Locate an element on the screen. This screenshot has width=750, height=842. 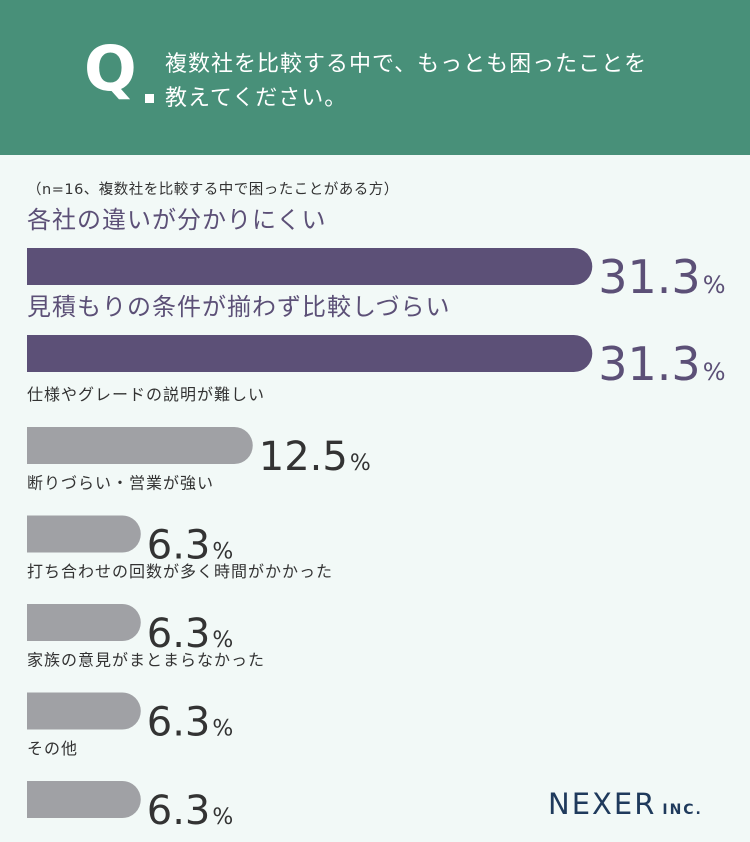
category-label: その他 is located at coordinates (52, 748).